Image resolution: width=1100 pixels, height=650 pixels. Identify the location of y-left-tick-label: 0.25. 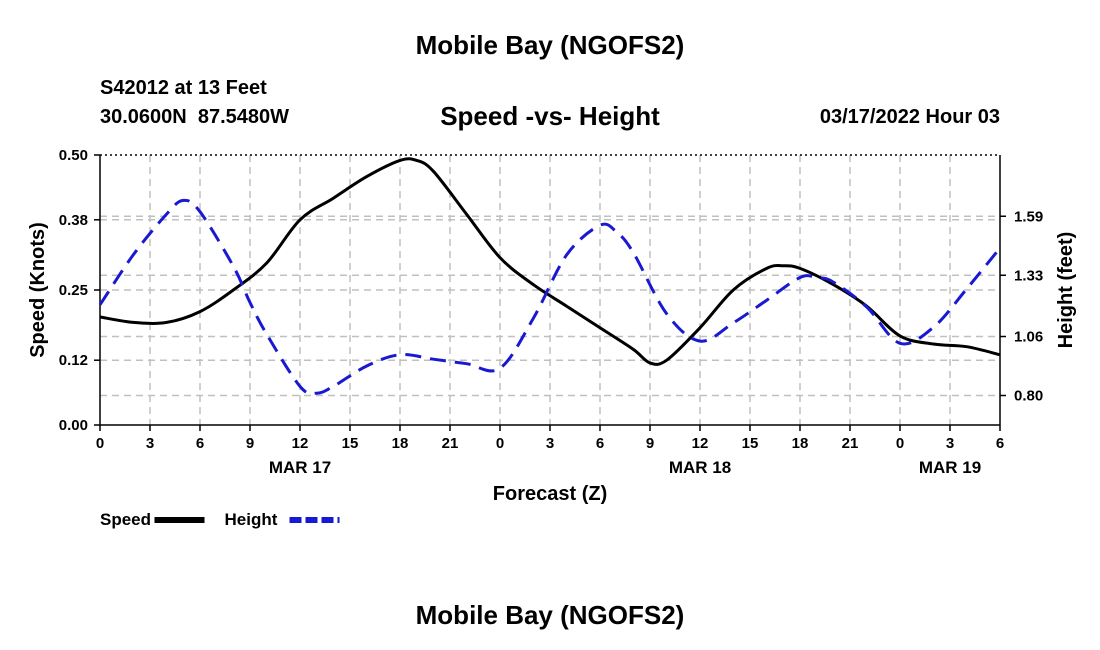
(73, 290).